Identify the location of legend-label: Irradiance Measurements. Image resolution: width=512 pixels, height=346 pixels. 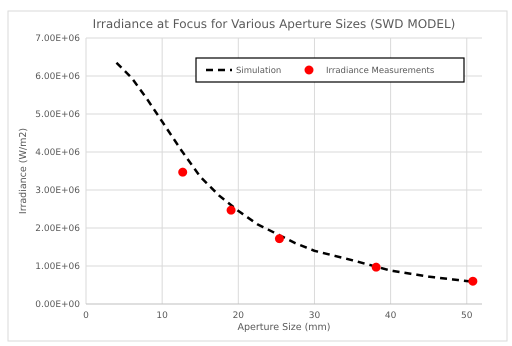
(380, 71).